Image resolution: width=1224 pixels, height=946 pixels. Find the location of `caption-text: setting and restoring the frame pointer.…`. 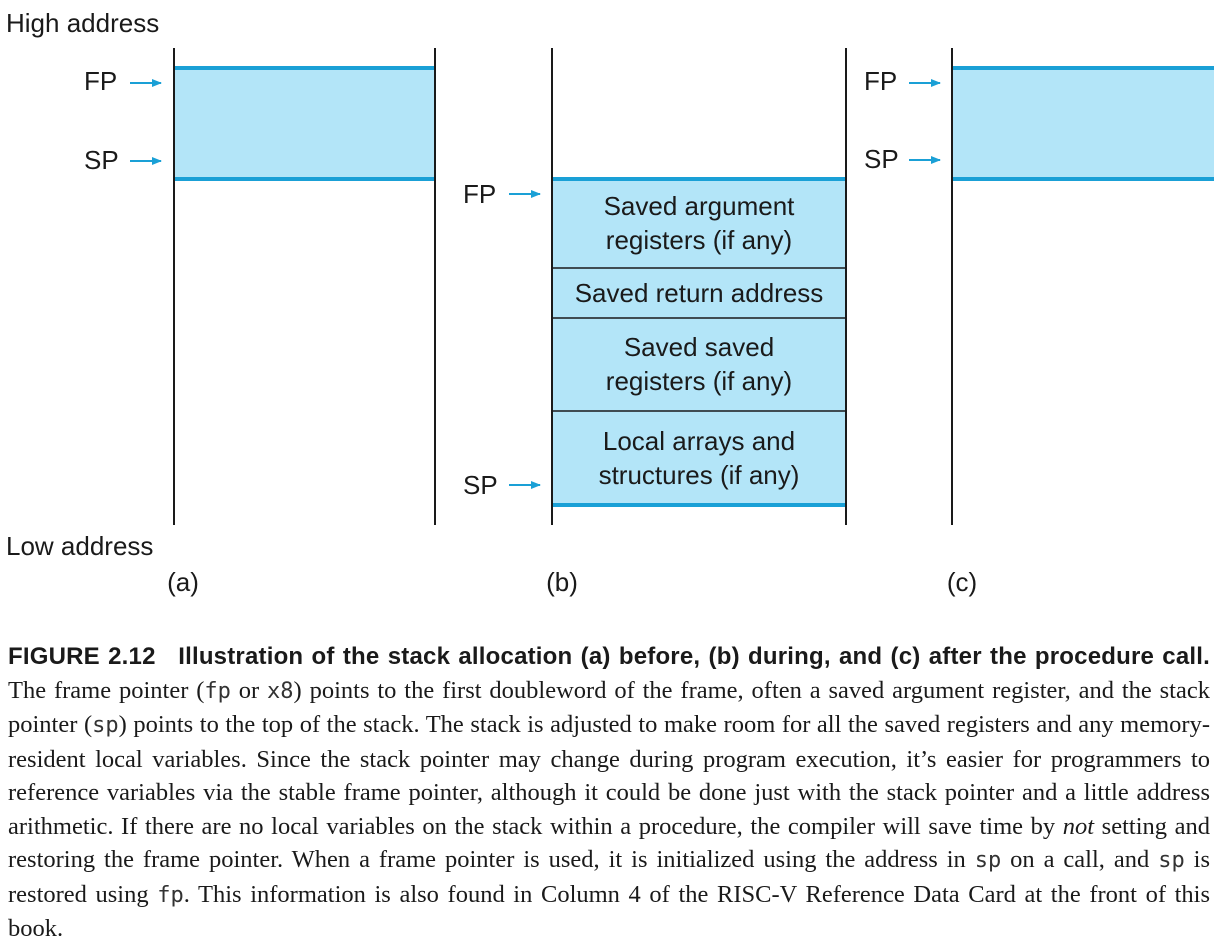

caption-text: setting and restoring the frame pointer.… is located at coordinates (609, 843).